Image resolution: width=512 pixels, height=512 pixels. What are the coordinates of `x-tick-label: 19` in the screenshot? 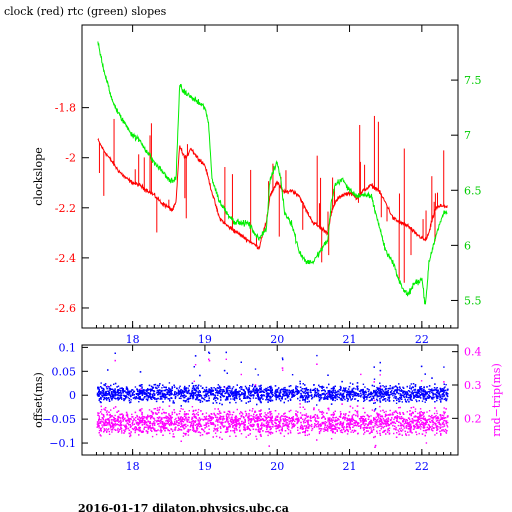 It's located at (205, 339).